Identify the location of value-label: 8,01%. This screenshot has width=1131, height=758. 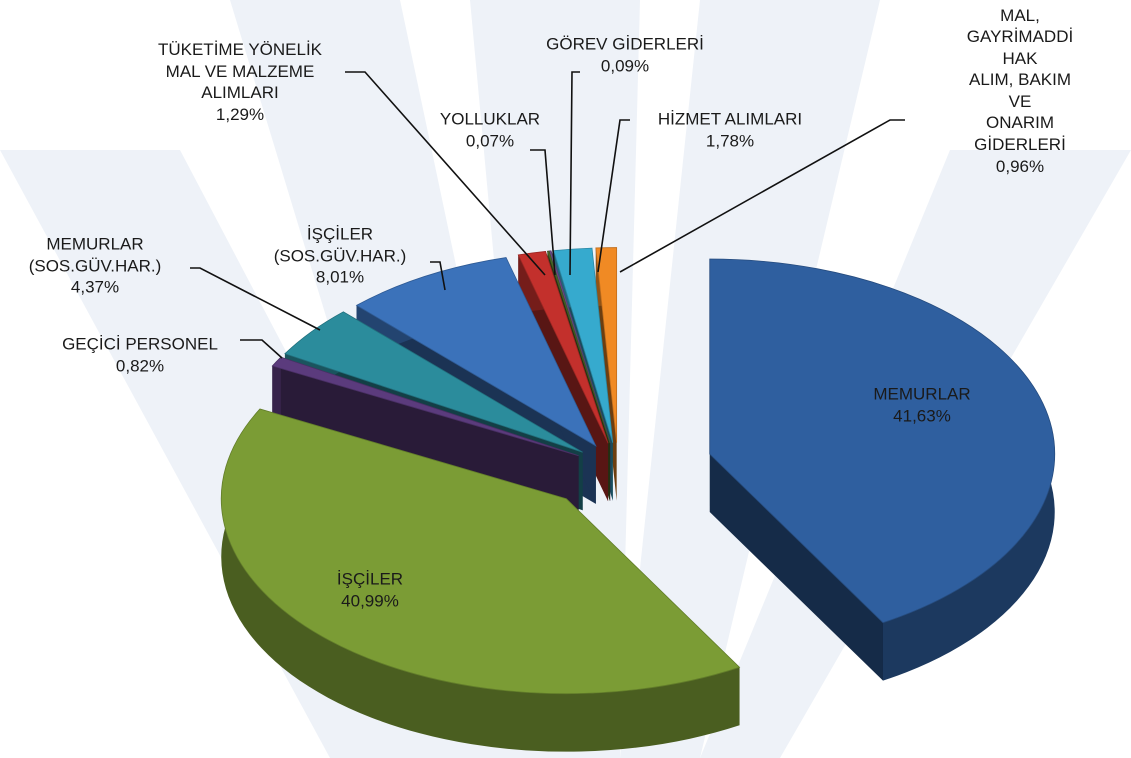
(340, 277).